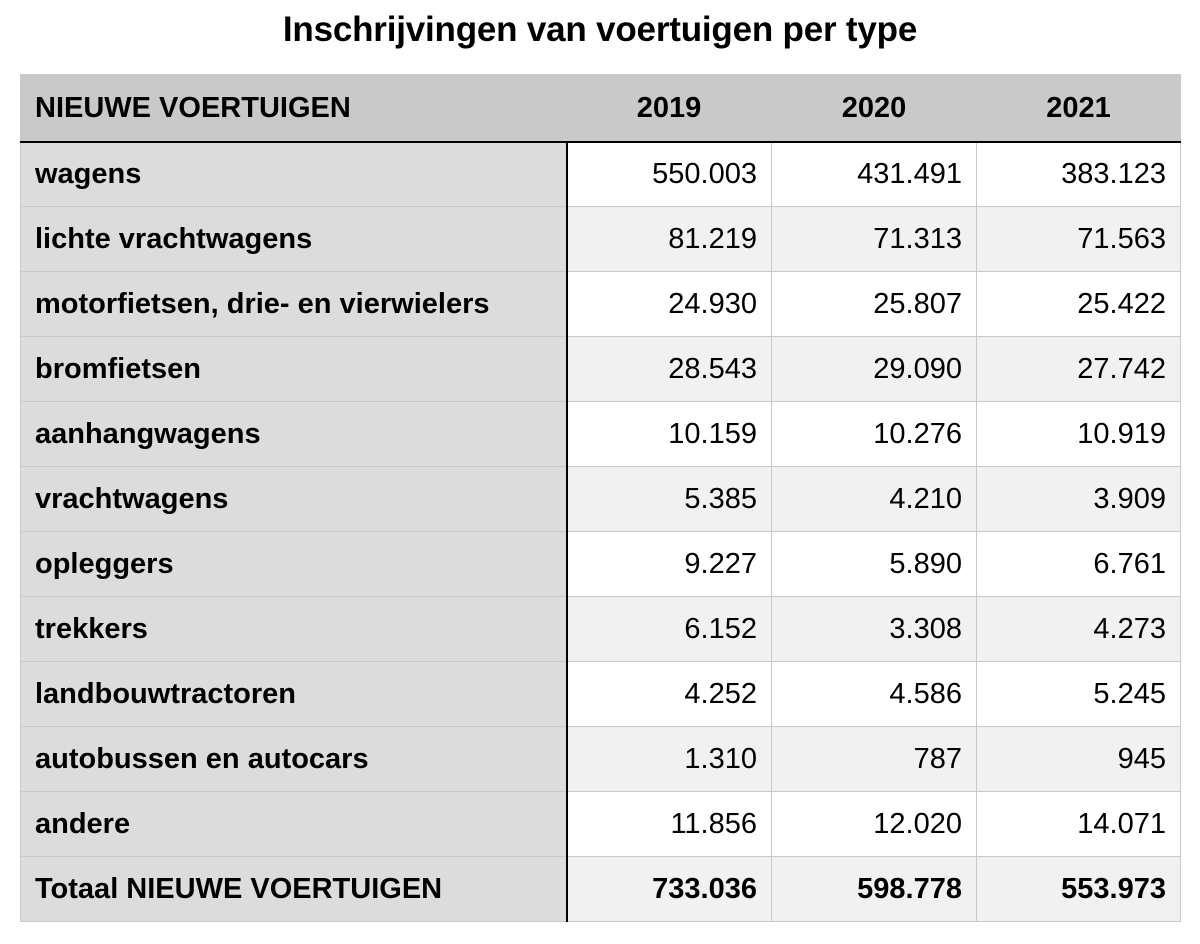  Describe the element at coordinates (874, 824) in the screenshot. I see `value-cell: 12.020` at that location.